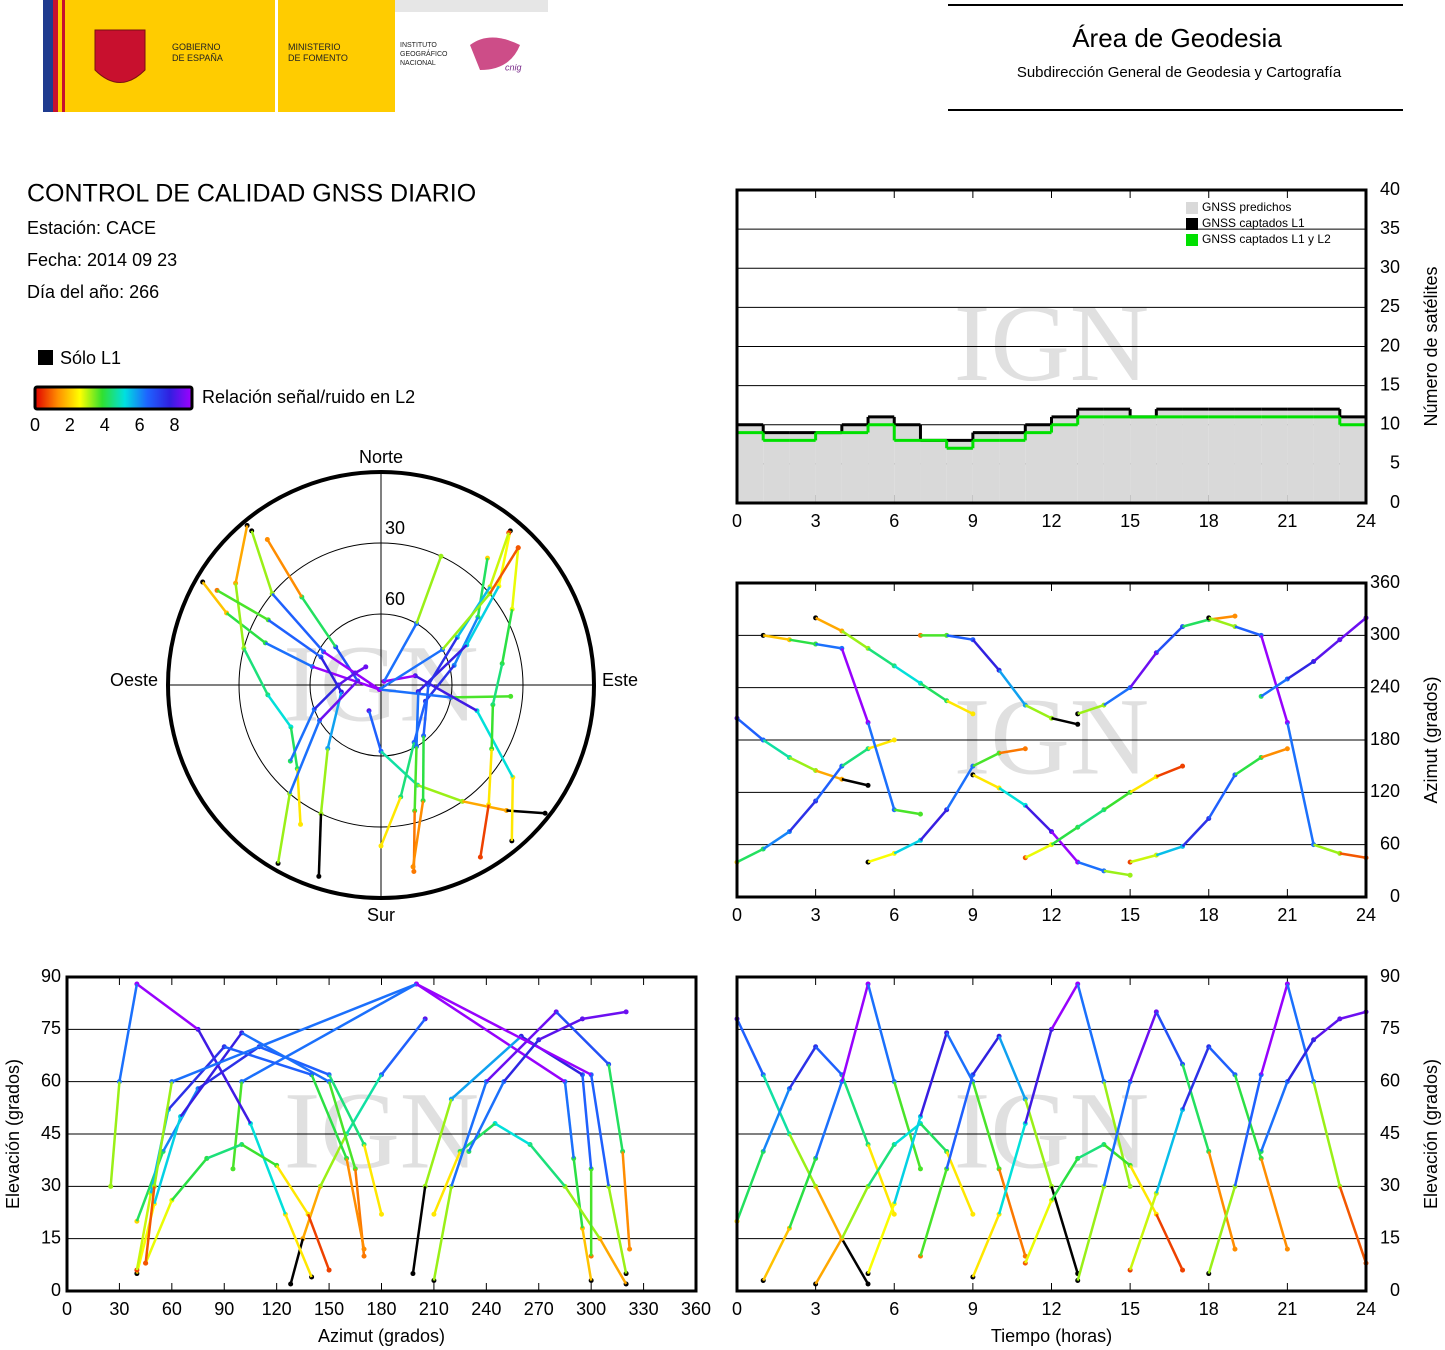 Image resolution: width=1445 pixels, height=1350 pixels. I want to click on colorbar-tick-label: 4, so click(105, 425).